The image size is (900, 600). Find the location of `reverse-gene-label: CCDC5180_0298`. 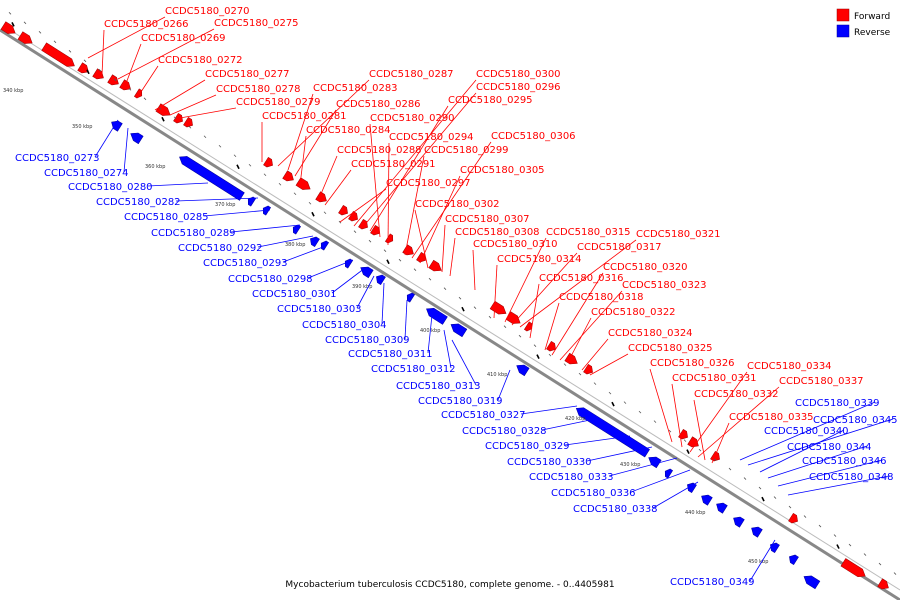

reverse-gene-label: CCDC5180_0298 is located at coordinates (270, 279).